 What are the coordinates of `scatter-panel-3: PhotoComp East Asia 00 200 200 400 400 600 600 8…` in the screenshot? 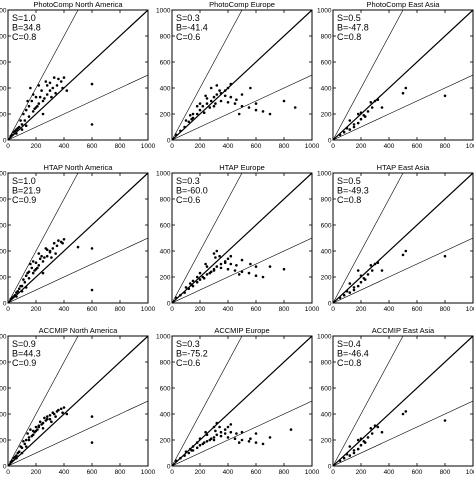 It's located at (395, 75).